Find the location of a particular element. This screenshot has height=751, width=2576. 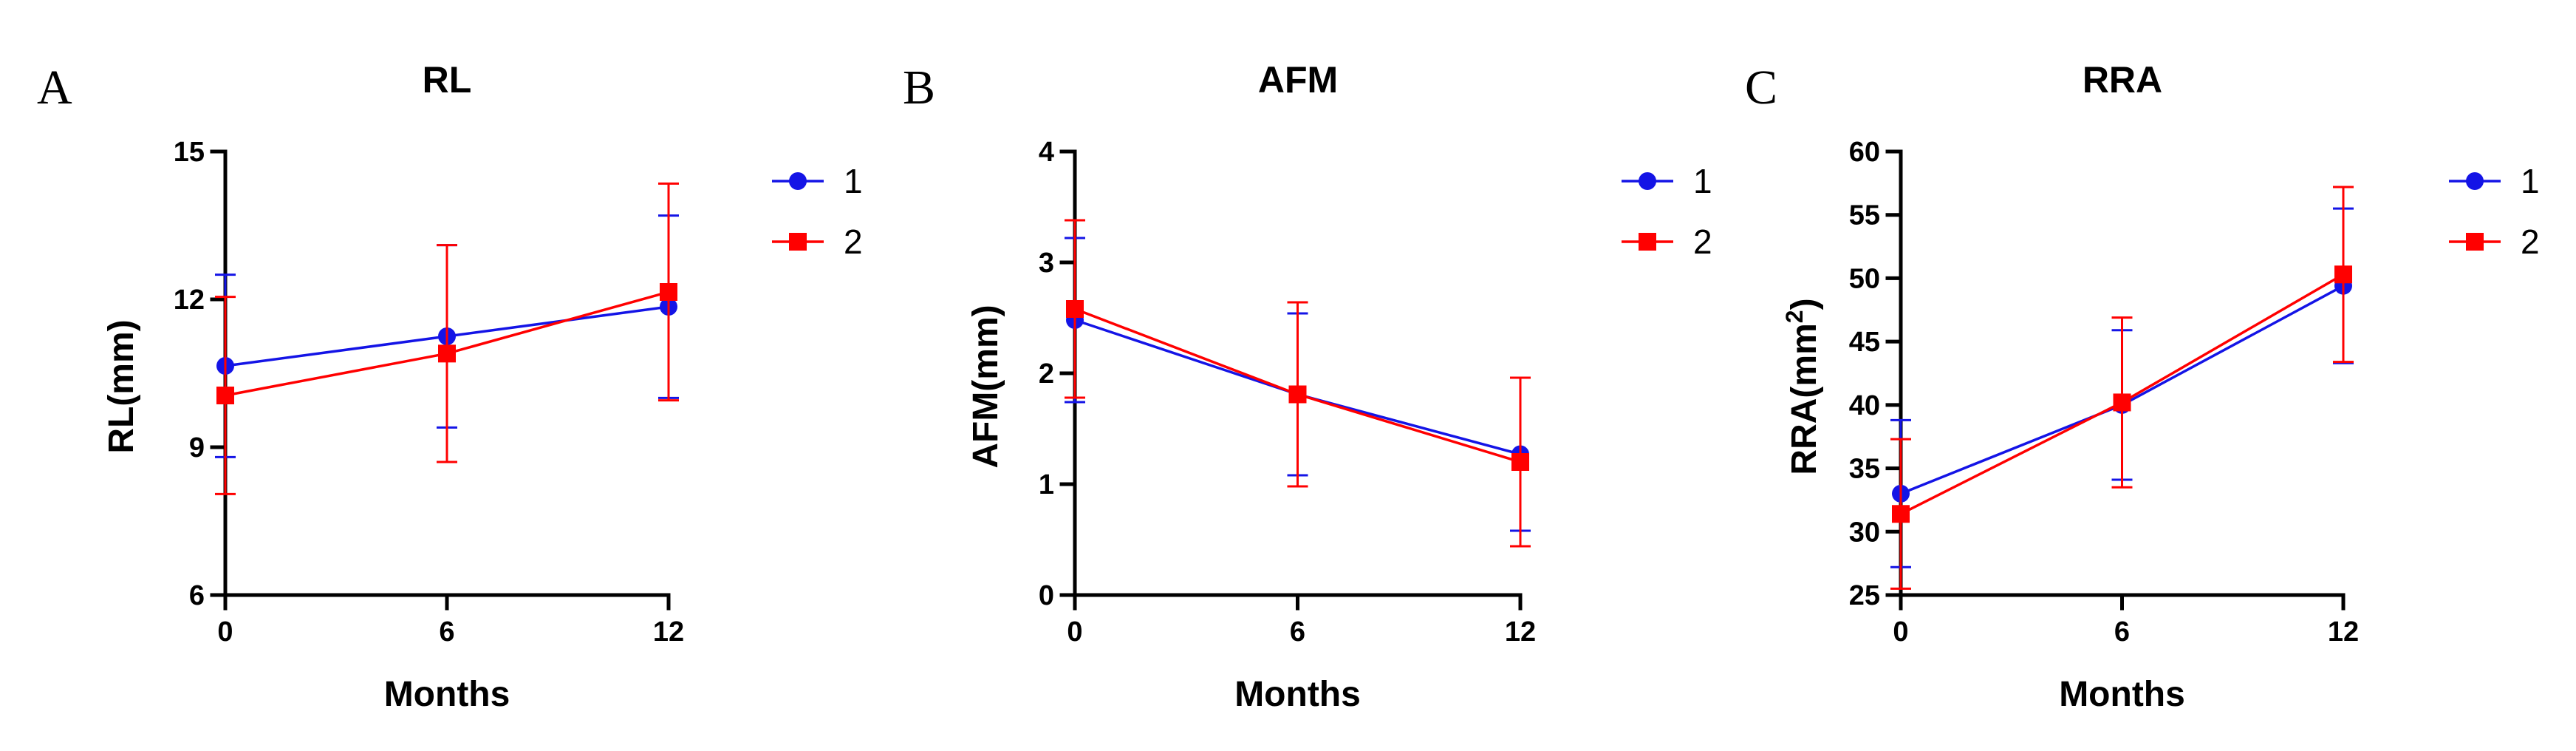

y-tick-label: 60 is located at coordinates (1864, 152).